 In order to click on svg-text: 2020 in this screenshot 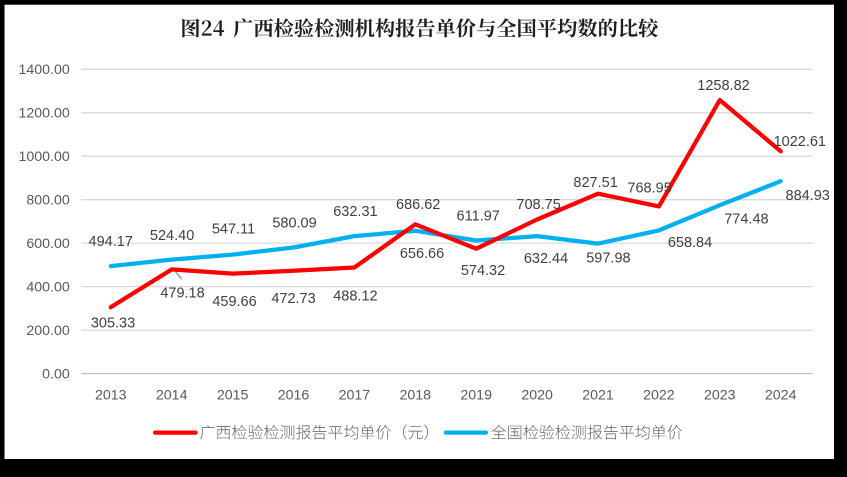, I will do `click(537, 396)`.